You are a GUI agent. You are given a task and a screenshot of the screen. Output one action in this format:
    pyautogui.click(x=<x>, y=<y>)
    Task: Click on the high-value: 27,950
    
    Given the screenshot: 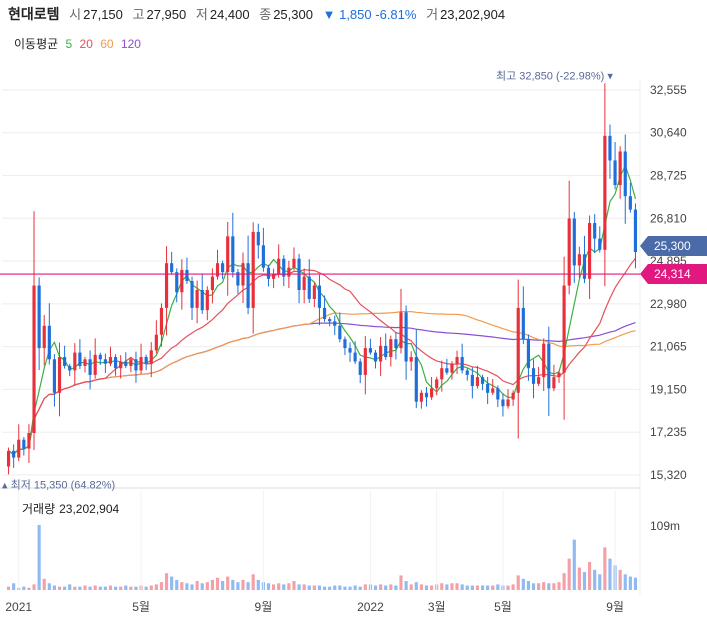 What is the action you would take?
    pyautogui.click(x=166, y=14)
    